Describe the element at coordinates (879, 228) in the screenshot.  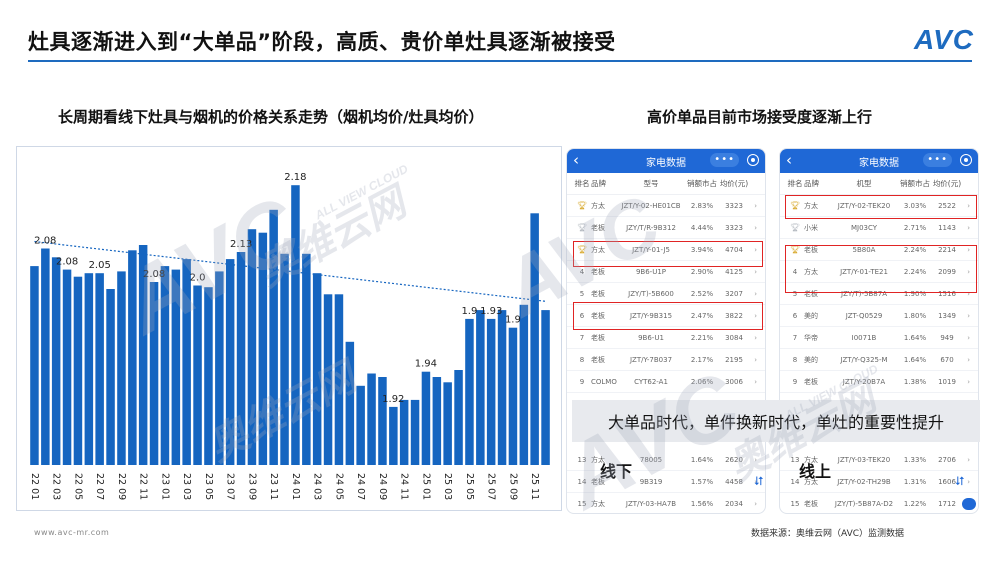
I see `list-item: 🏆︎ 小米 MJ03CY 2.71% 1143 ›` at that location.